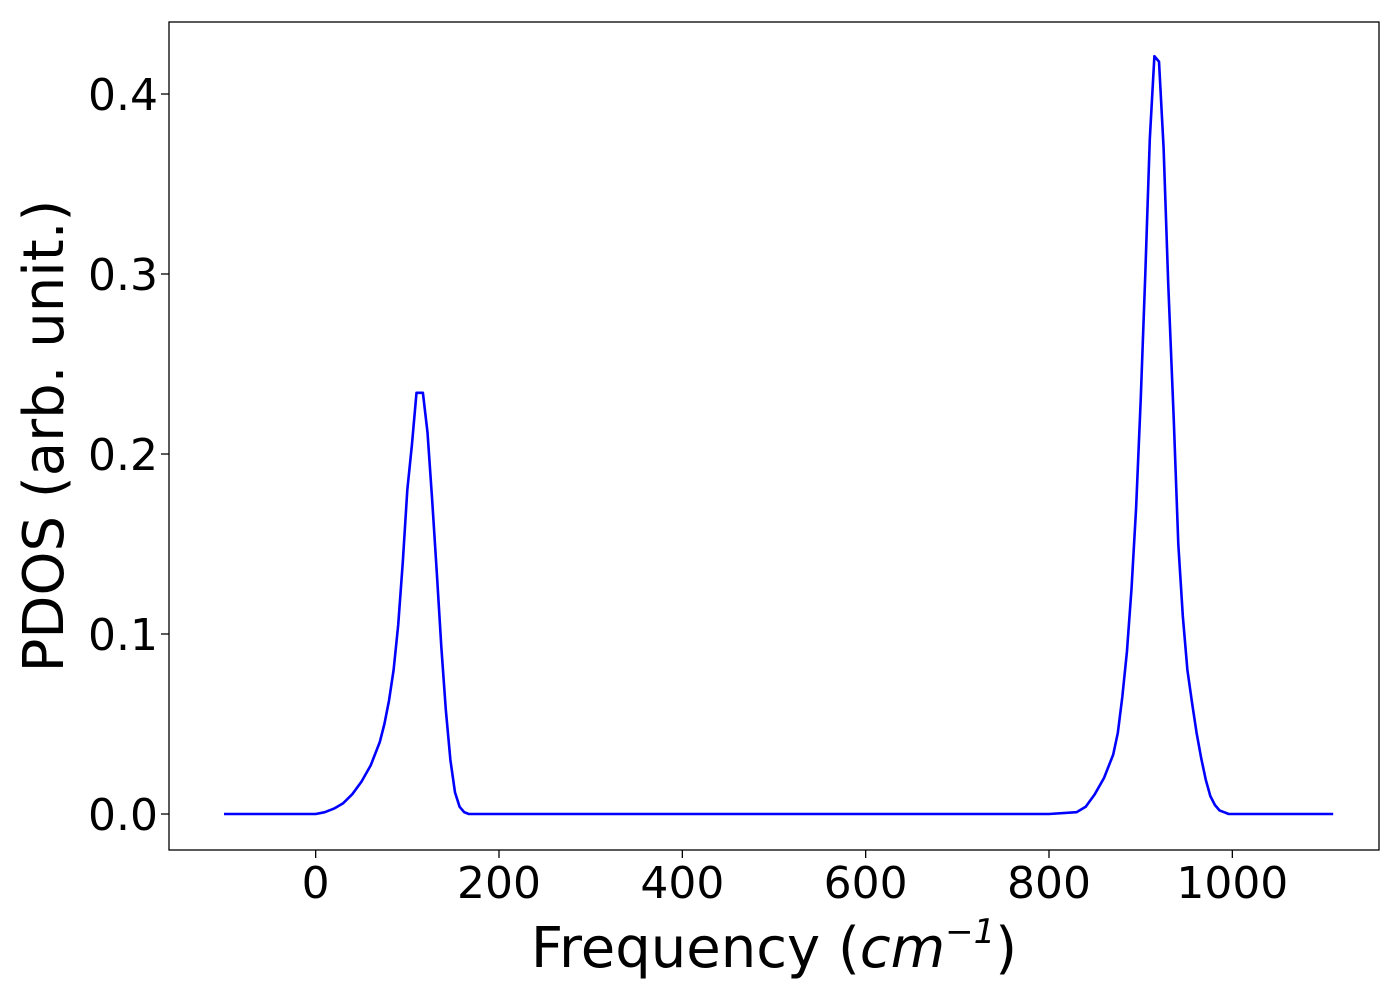 This screenshot has width=1400, height=1000. What do you see at coordinates (695, 948) in the screenshot?
I see `x-axis-label-text: Frequency (` at bounding box center [695, 948].